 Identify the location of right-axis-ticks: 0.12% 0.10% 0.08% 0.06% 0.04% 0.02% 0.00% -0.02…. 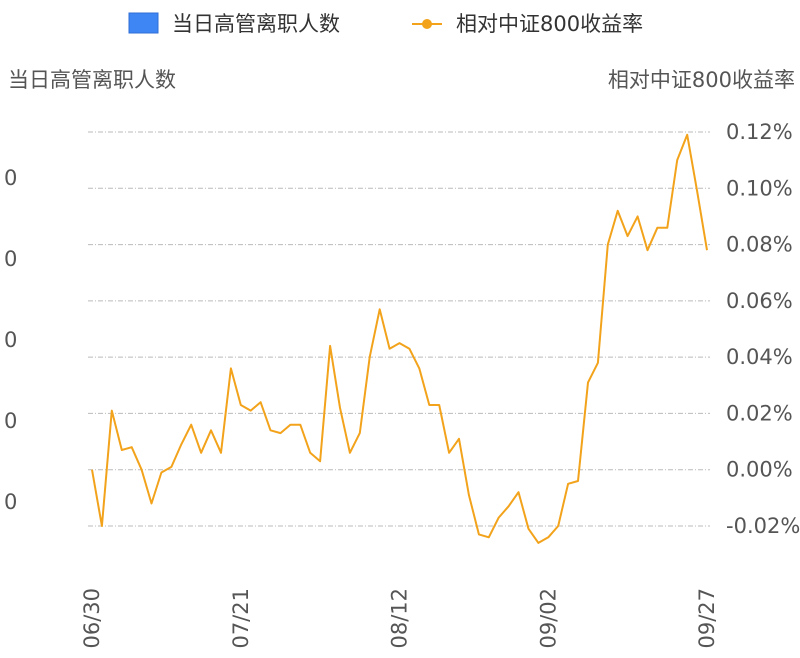
(763, 329).